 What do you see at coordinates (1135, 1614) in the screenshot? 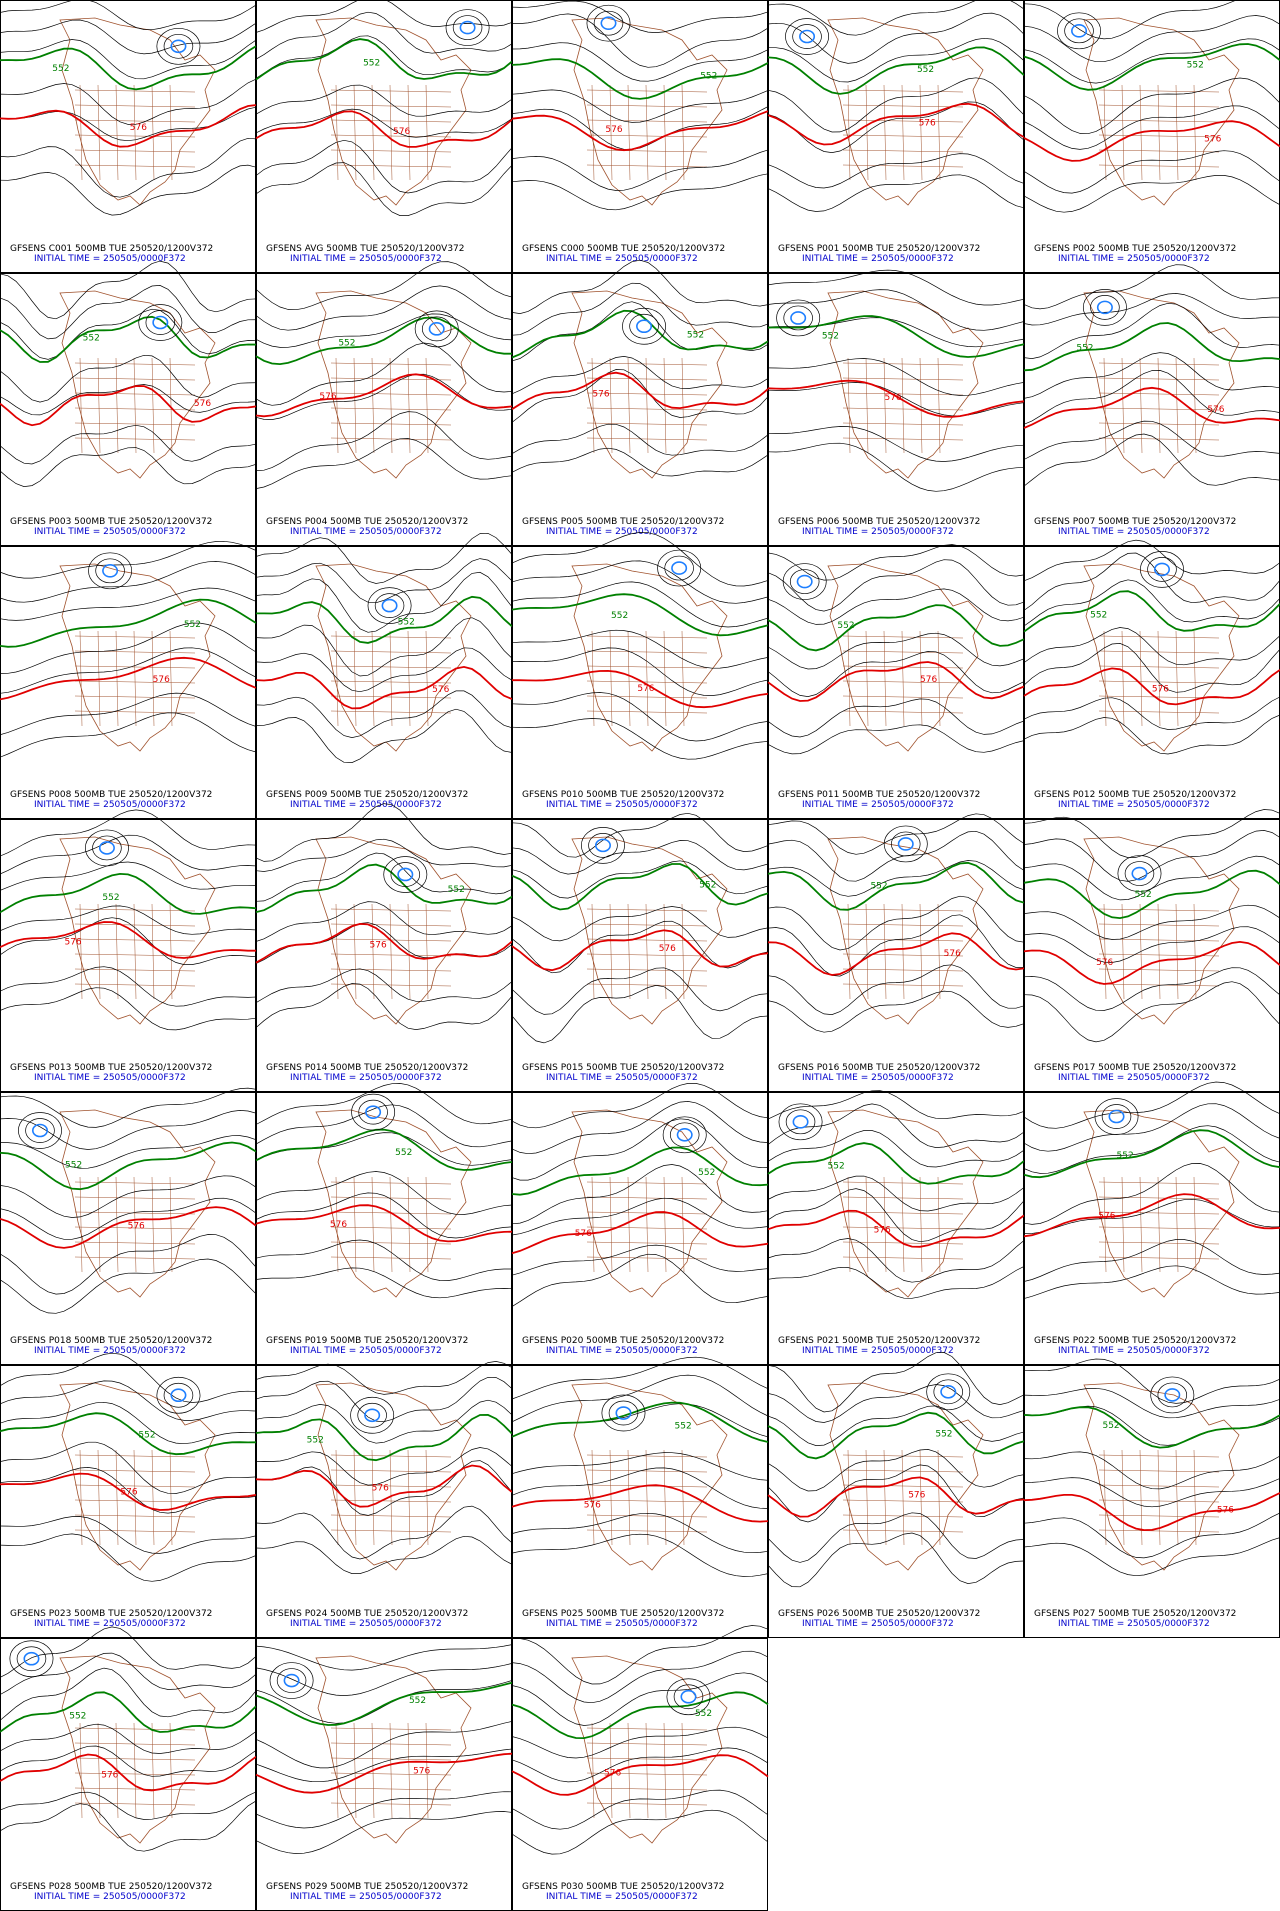
I see `panel-label: GFSENS P027 500MB TUE 250520/1200V372` at bounding box center [1135, 1614].